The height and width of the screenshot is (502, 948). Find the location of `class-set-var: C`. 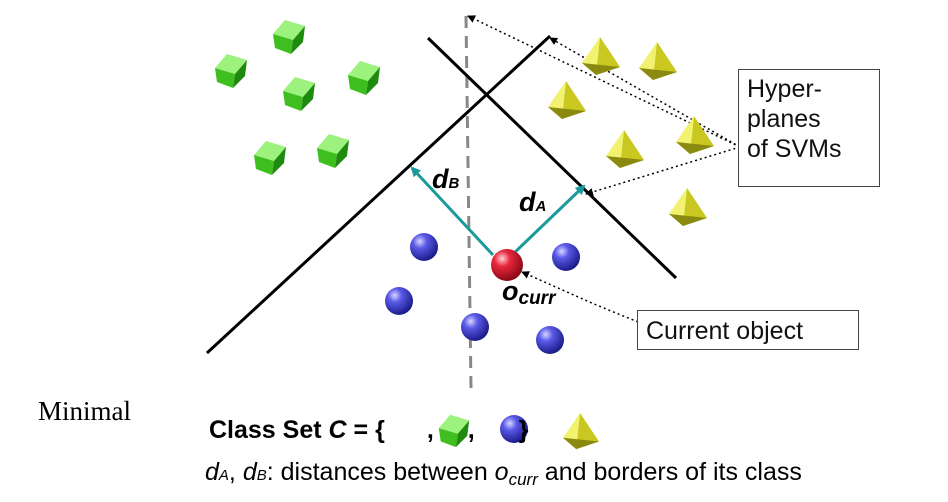

class-set-var: C is located at coordinates (337, 430).